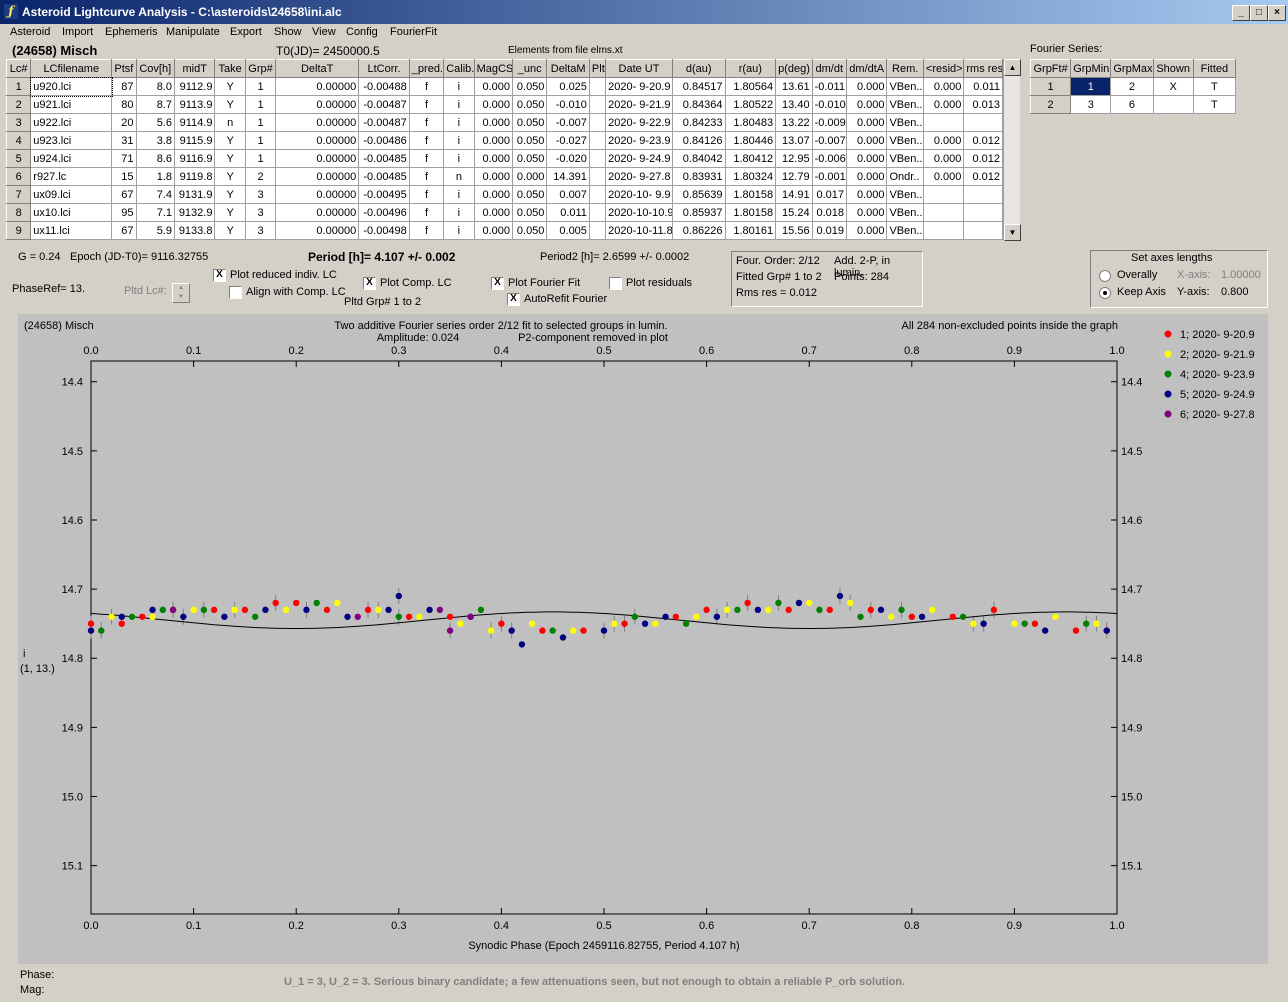  What do you see at coordinates (155, 86) in the screenshot?
I see `table-cell: 8.0` at bounding box center [155, 86].